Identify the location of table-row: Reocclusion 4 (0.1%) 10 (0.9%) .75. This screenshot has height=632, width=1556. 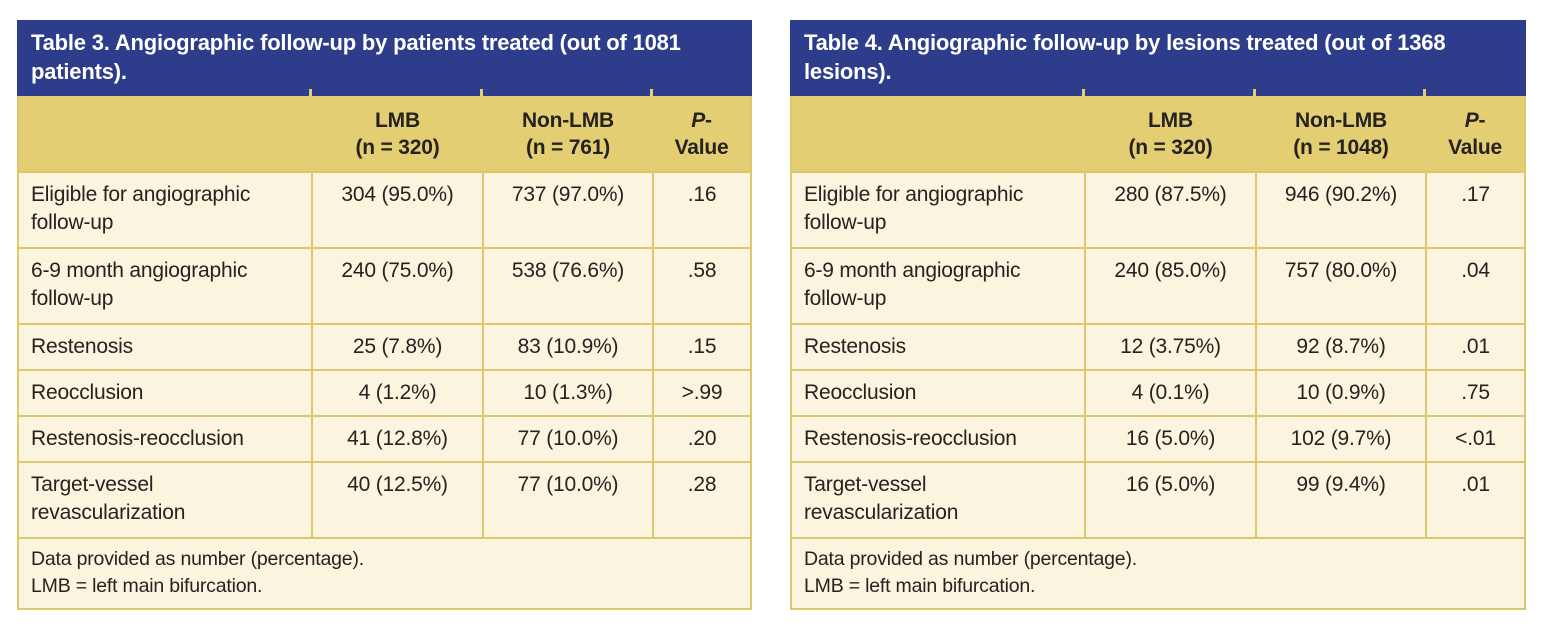
(1158, 393).